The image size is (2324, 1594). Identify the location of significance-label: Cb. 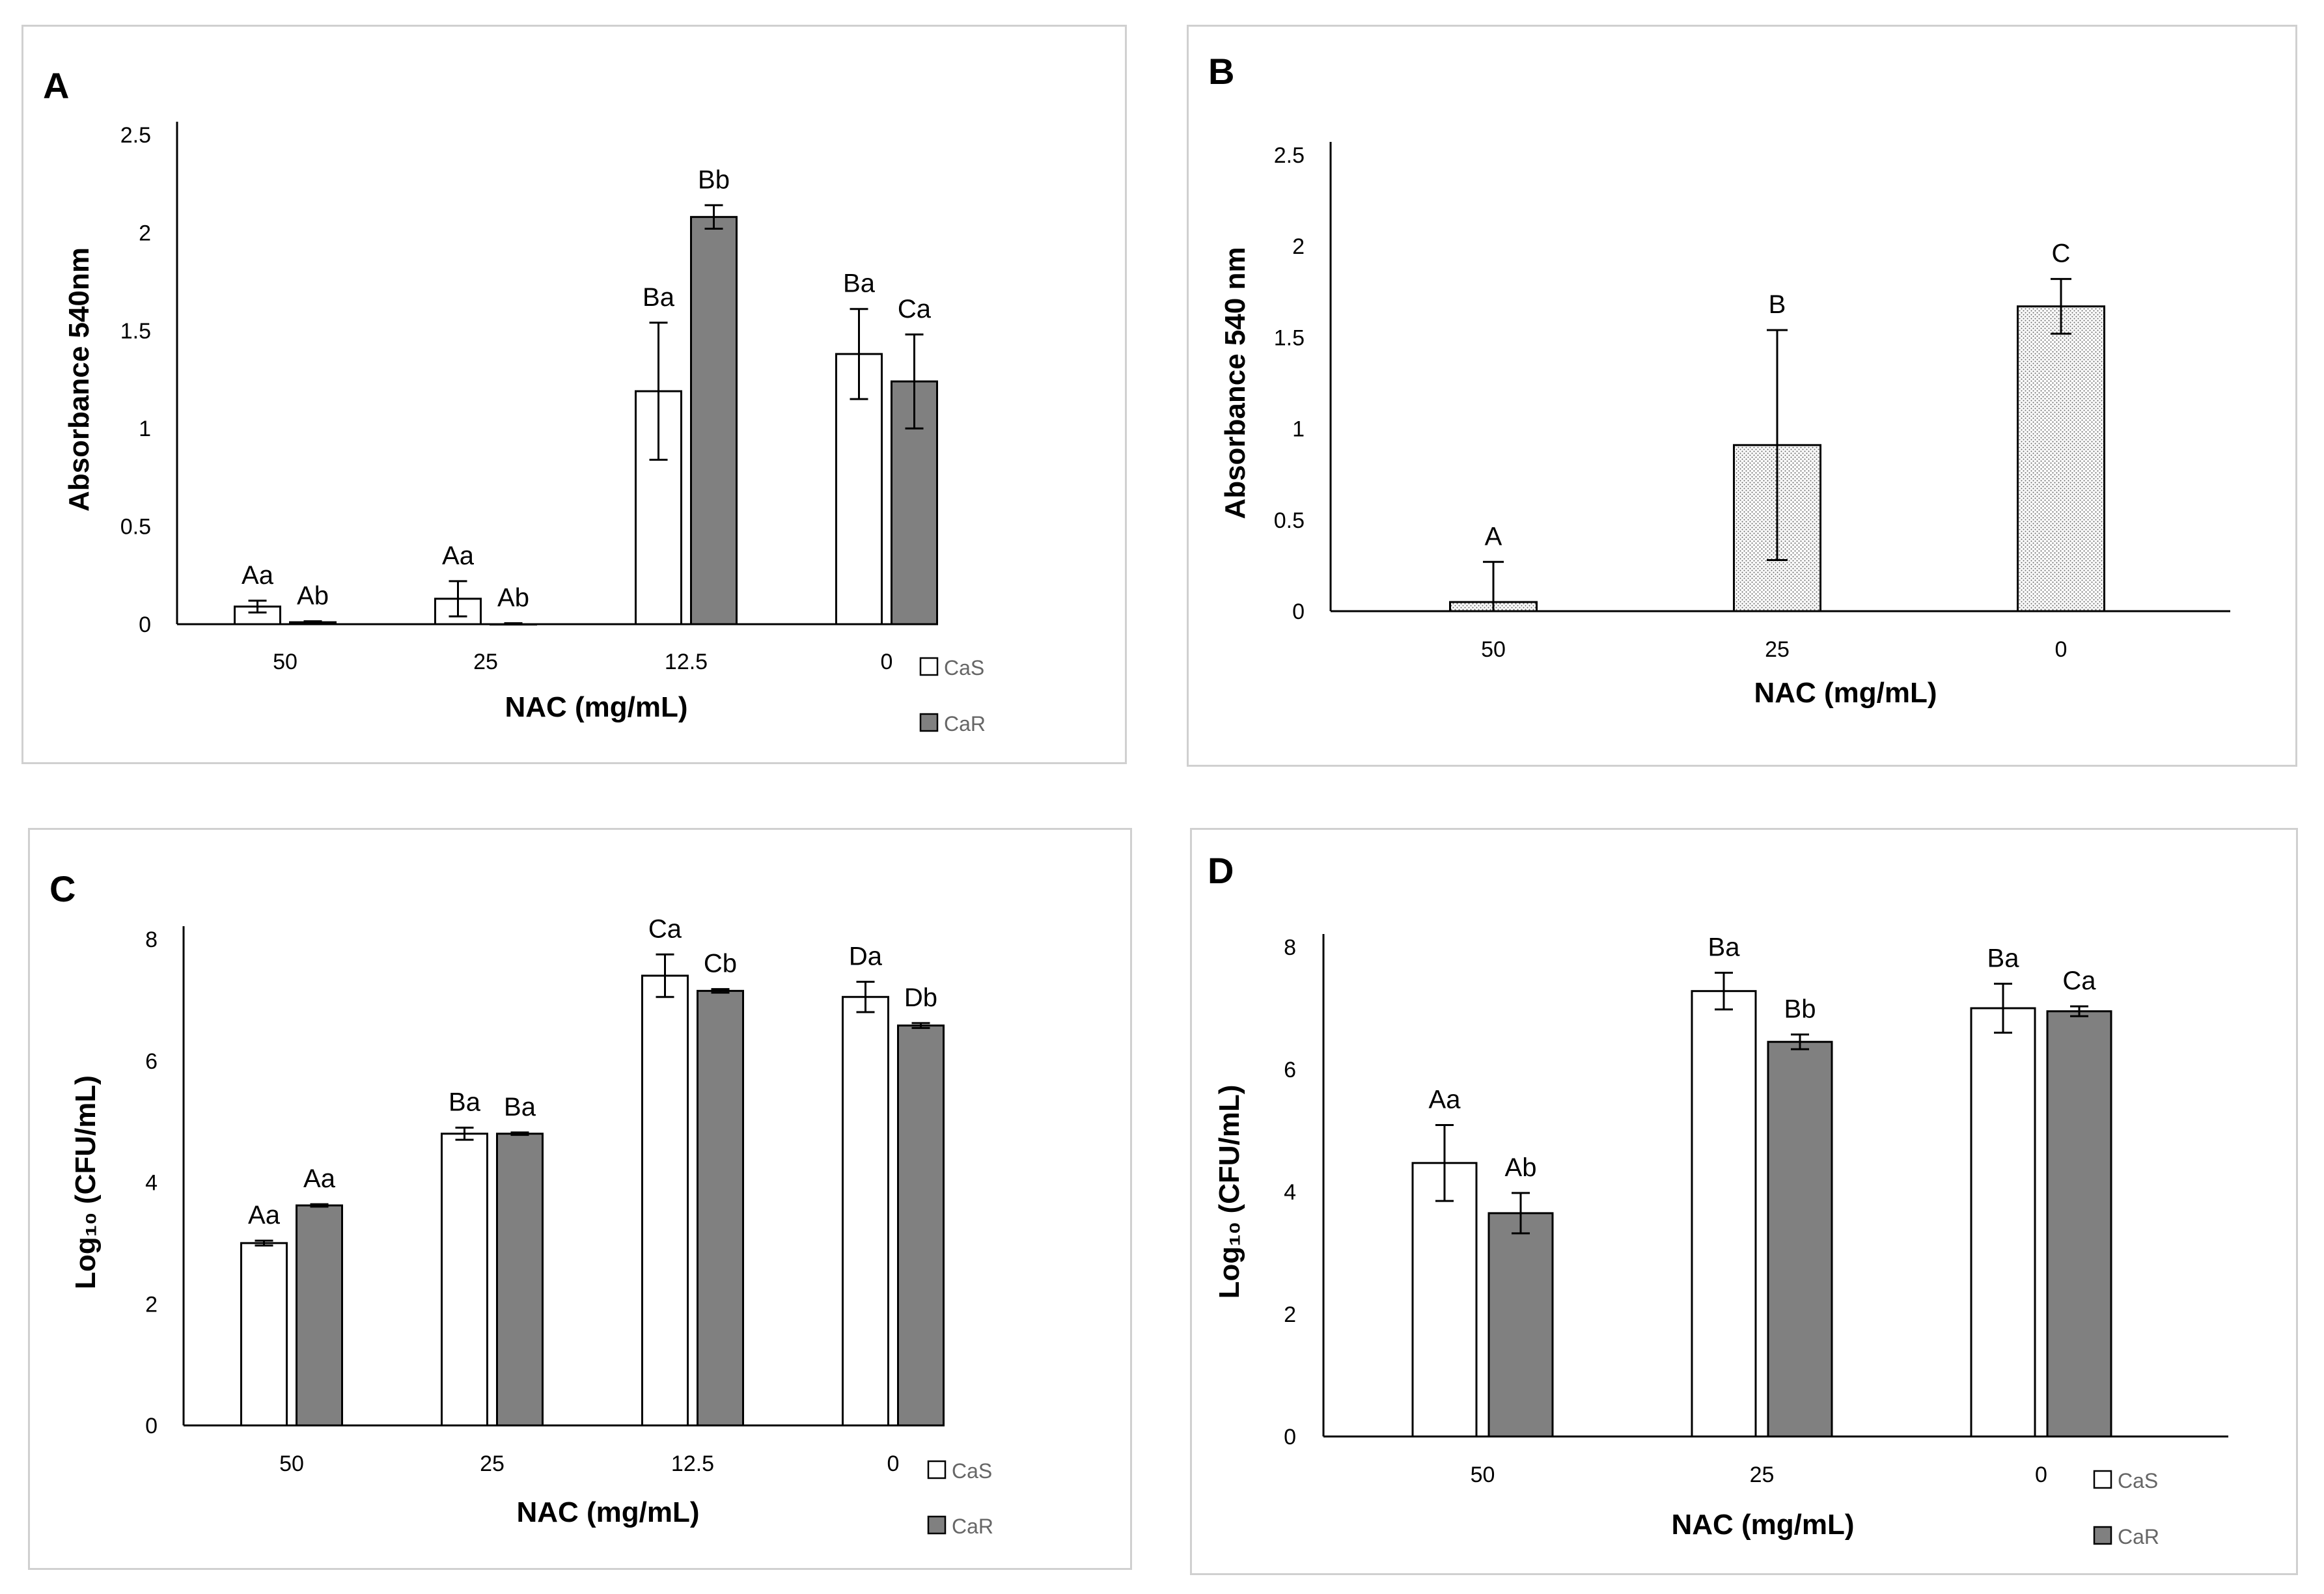
(720, 964).